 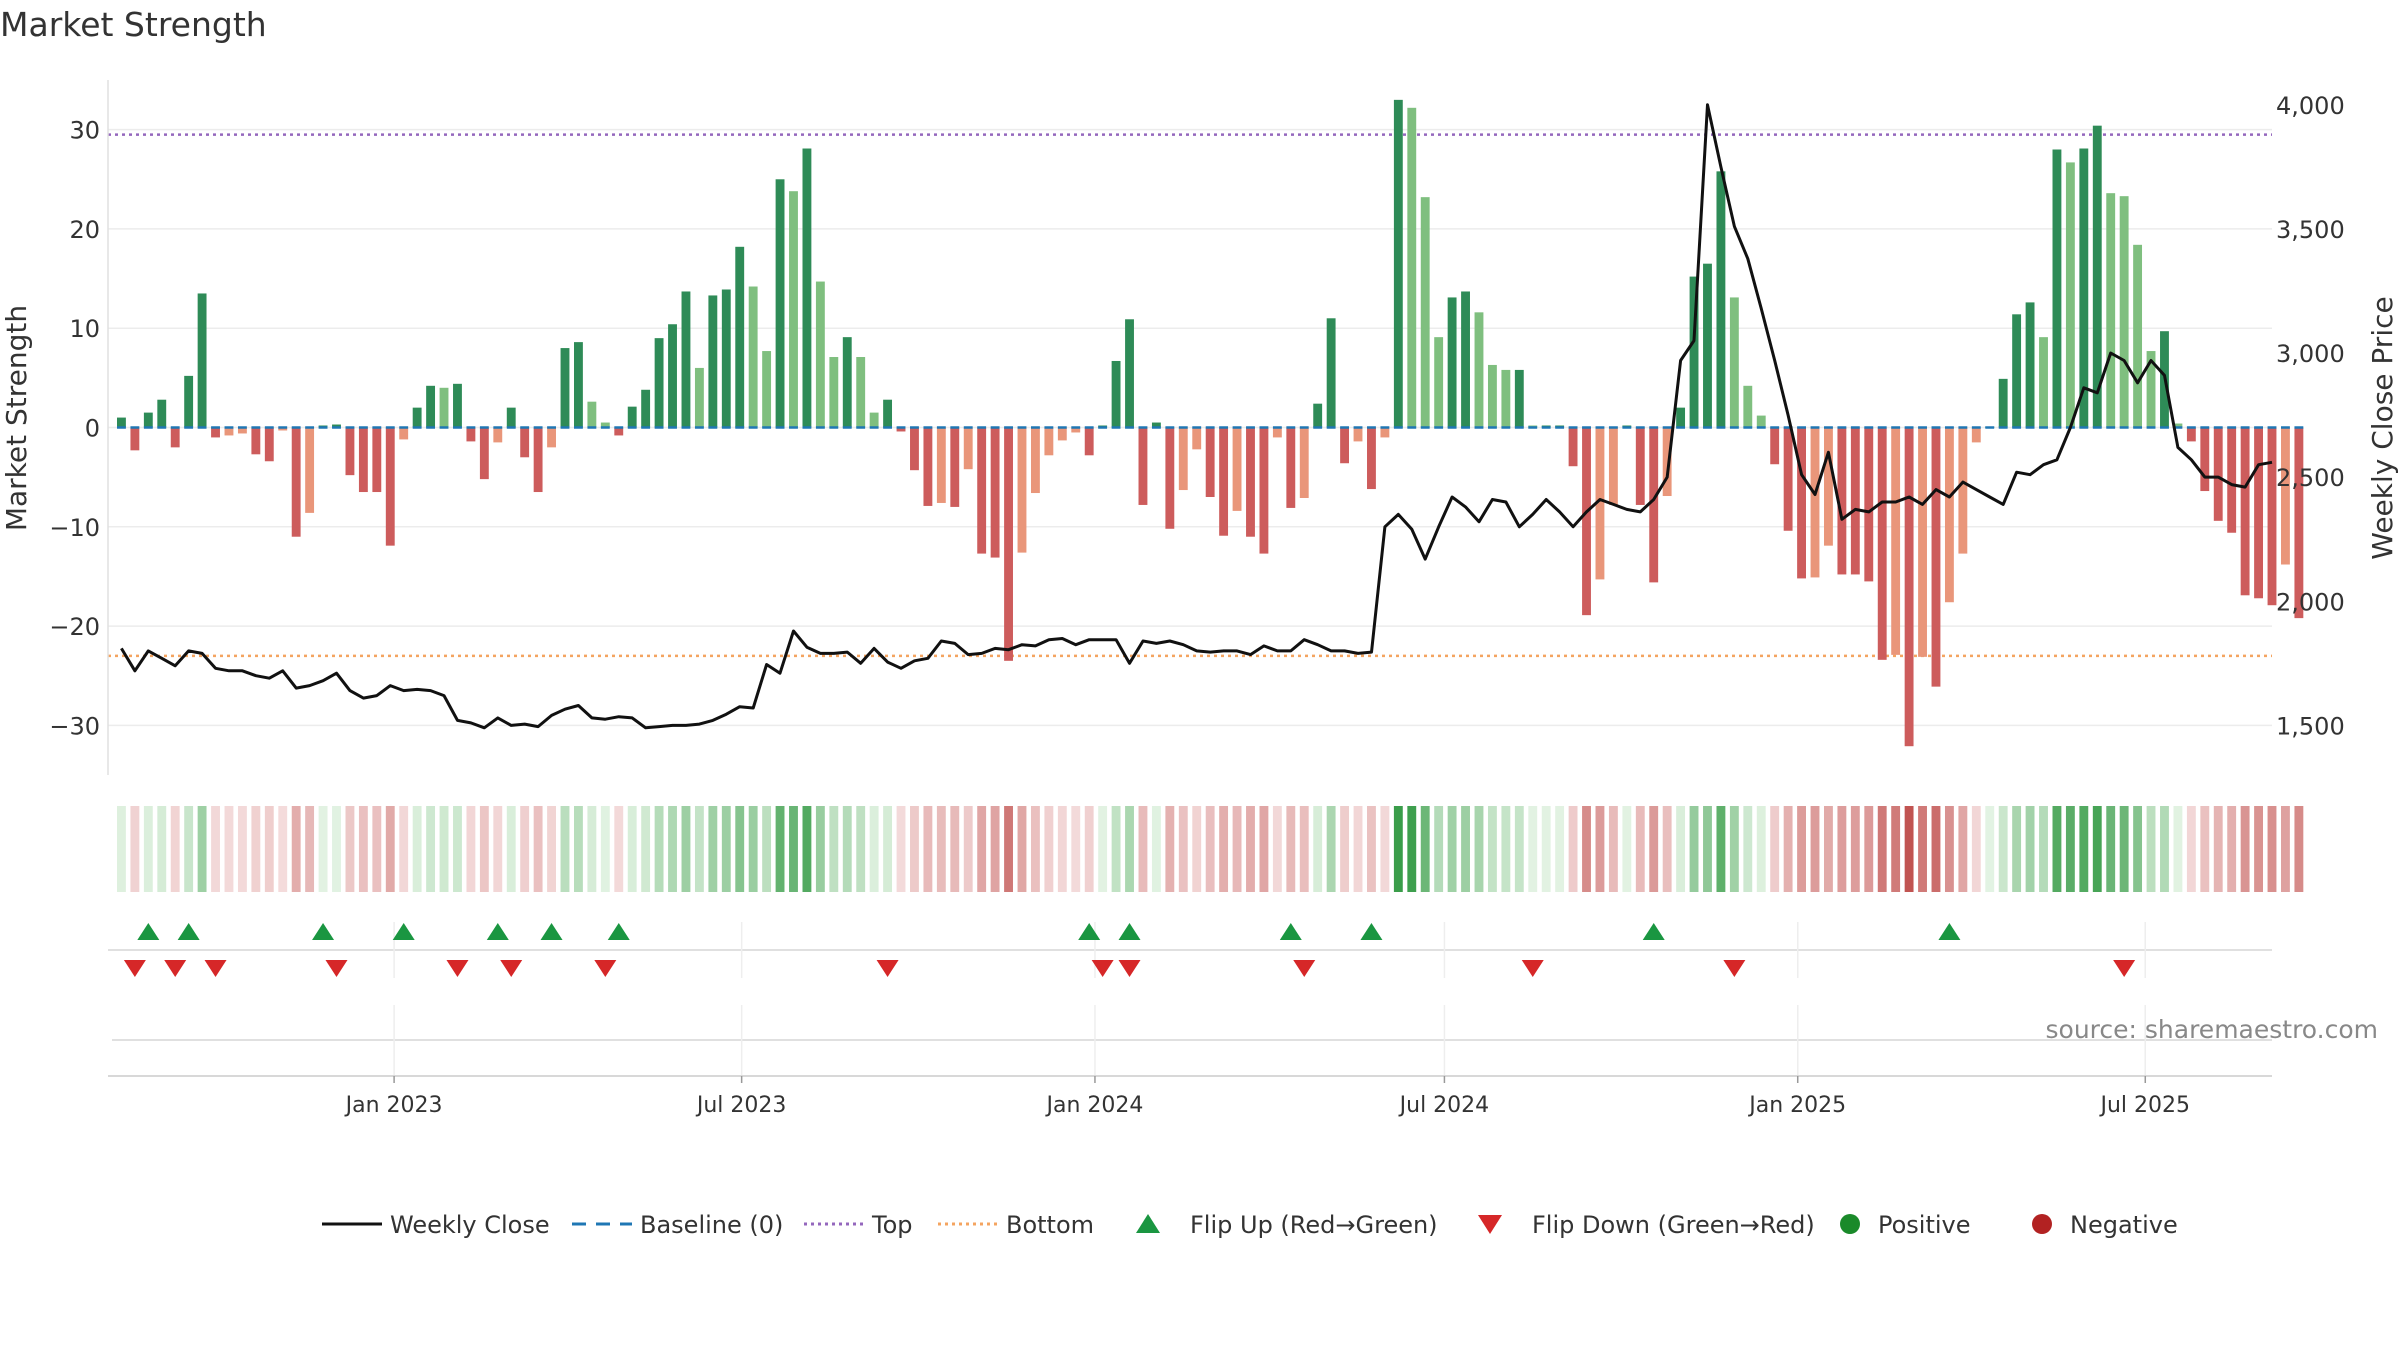 What do you see at coordinates (74, 528) in the screenshot?
I see `y-left-tick-label: −10` at bounding box center [74, 528].